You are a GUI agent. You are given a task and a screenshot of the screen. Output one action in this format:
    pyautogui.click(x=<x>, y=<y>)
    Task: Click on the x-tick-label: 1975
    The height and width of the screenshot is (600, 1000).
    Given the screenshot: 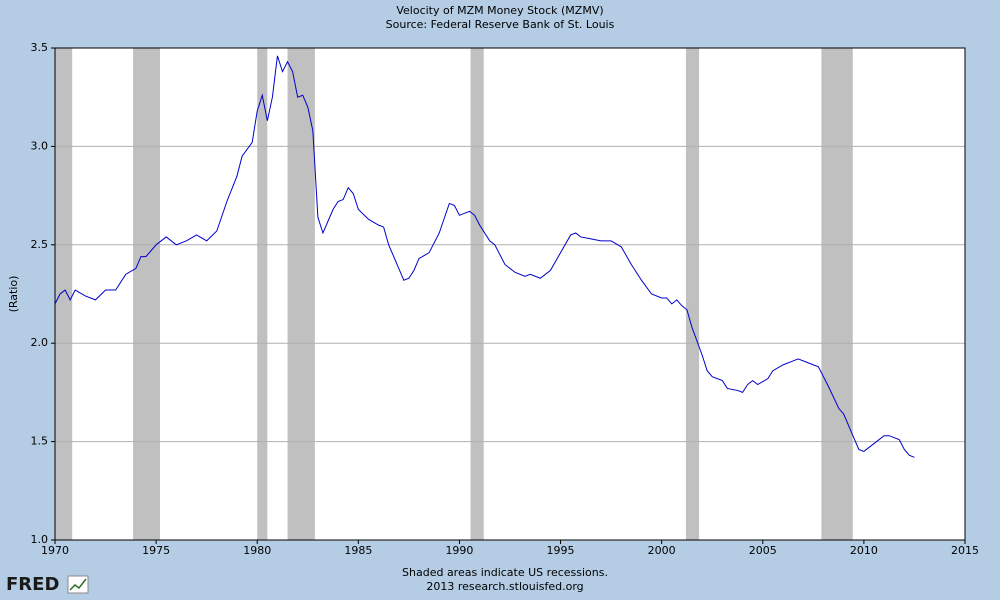 What is the action you would take?
    pyautogui.click(x=156, y=550)
    